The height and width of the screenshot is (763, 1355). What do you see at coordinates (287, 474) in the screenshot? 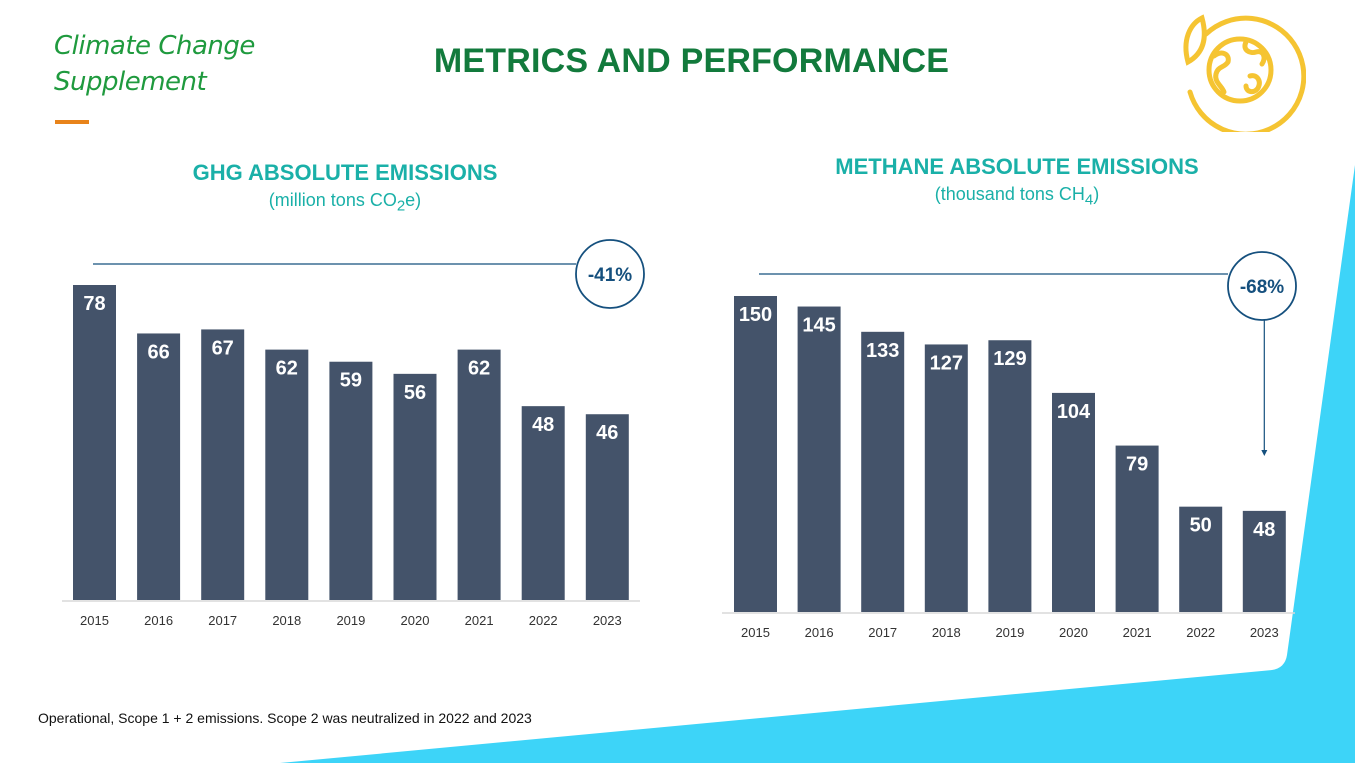
I see `ghg-bar-2018` at bounding box center [287, 474].